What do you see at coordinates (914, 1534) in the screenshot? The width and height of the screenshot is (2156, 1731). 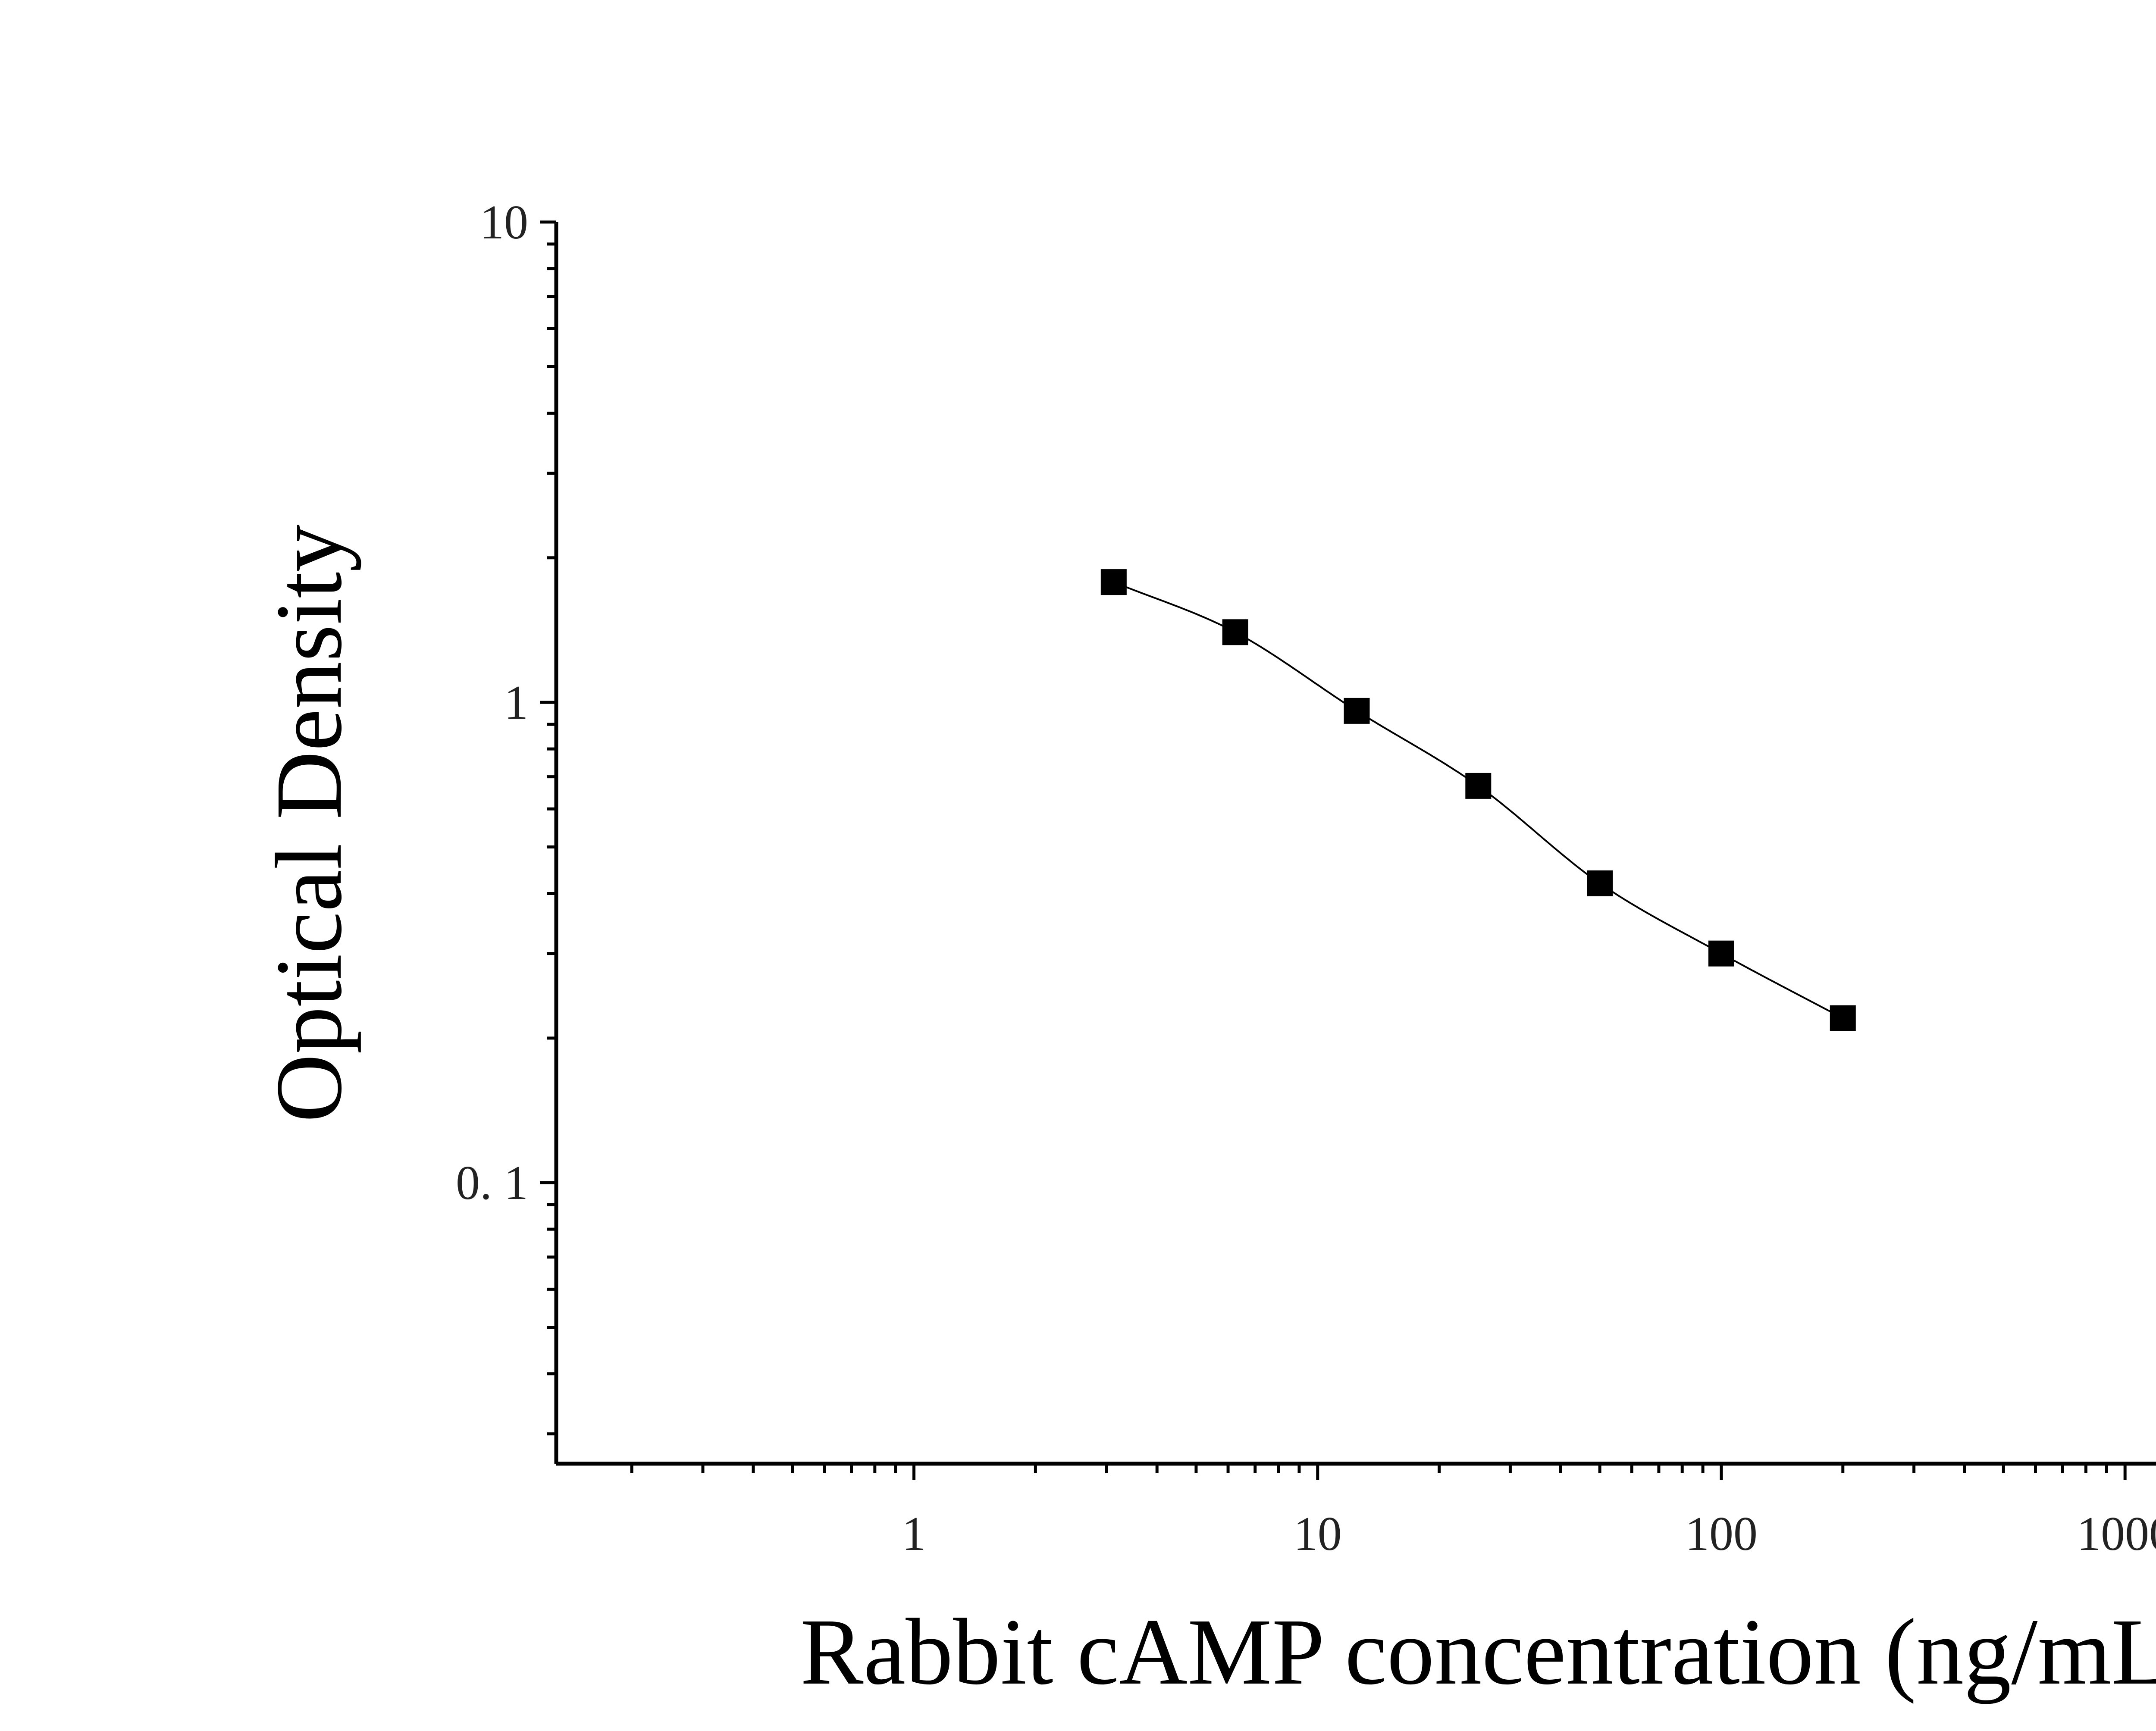 I see `x-tick-label: 1` at bounding box center [914, 1534].